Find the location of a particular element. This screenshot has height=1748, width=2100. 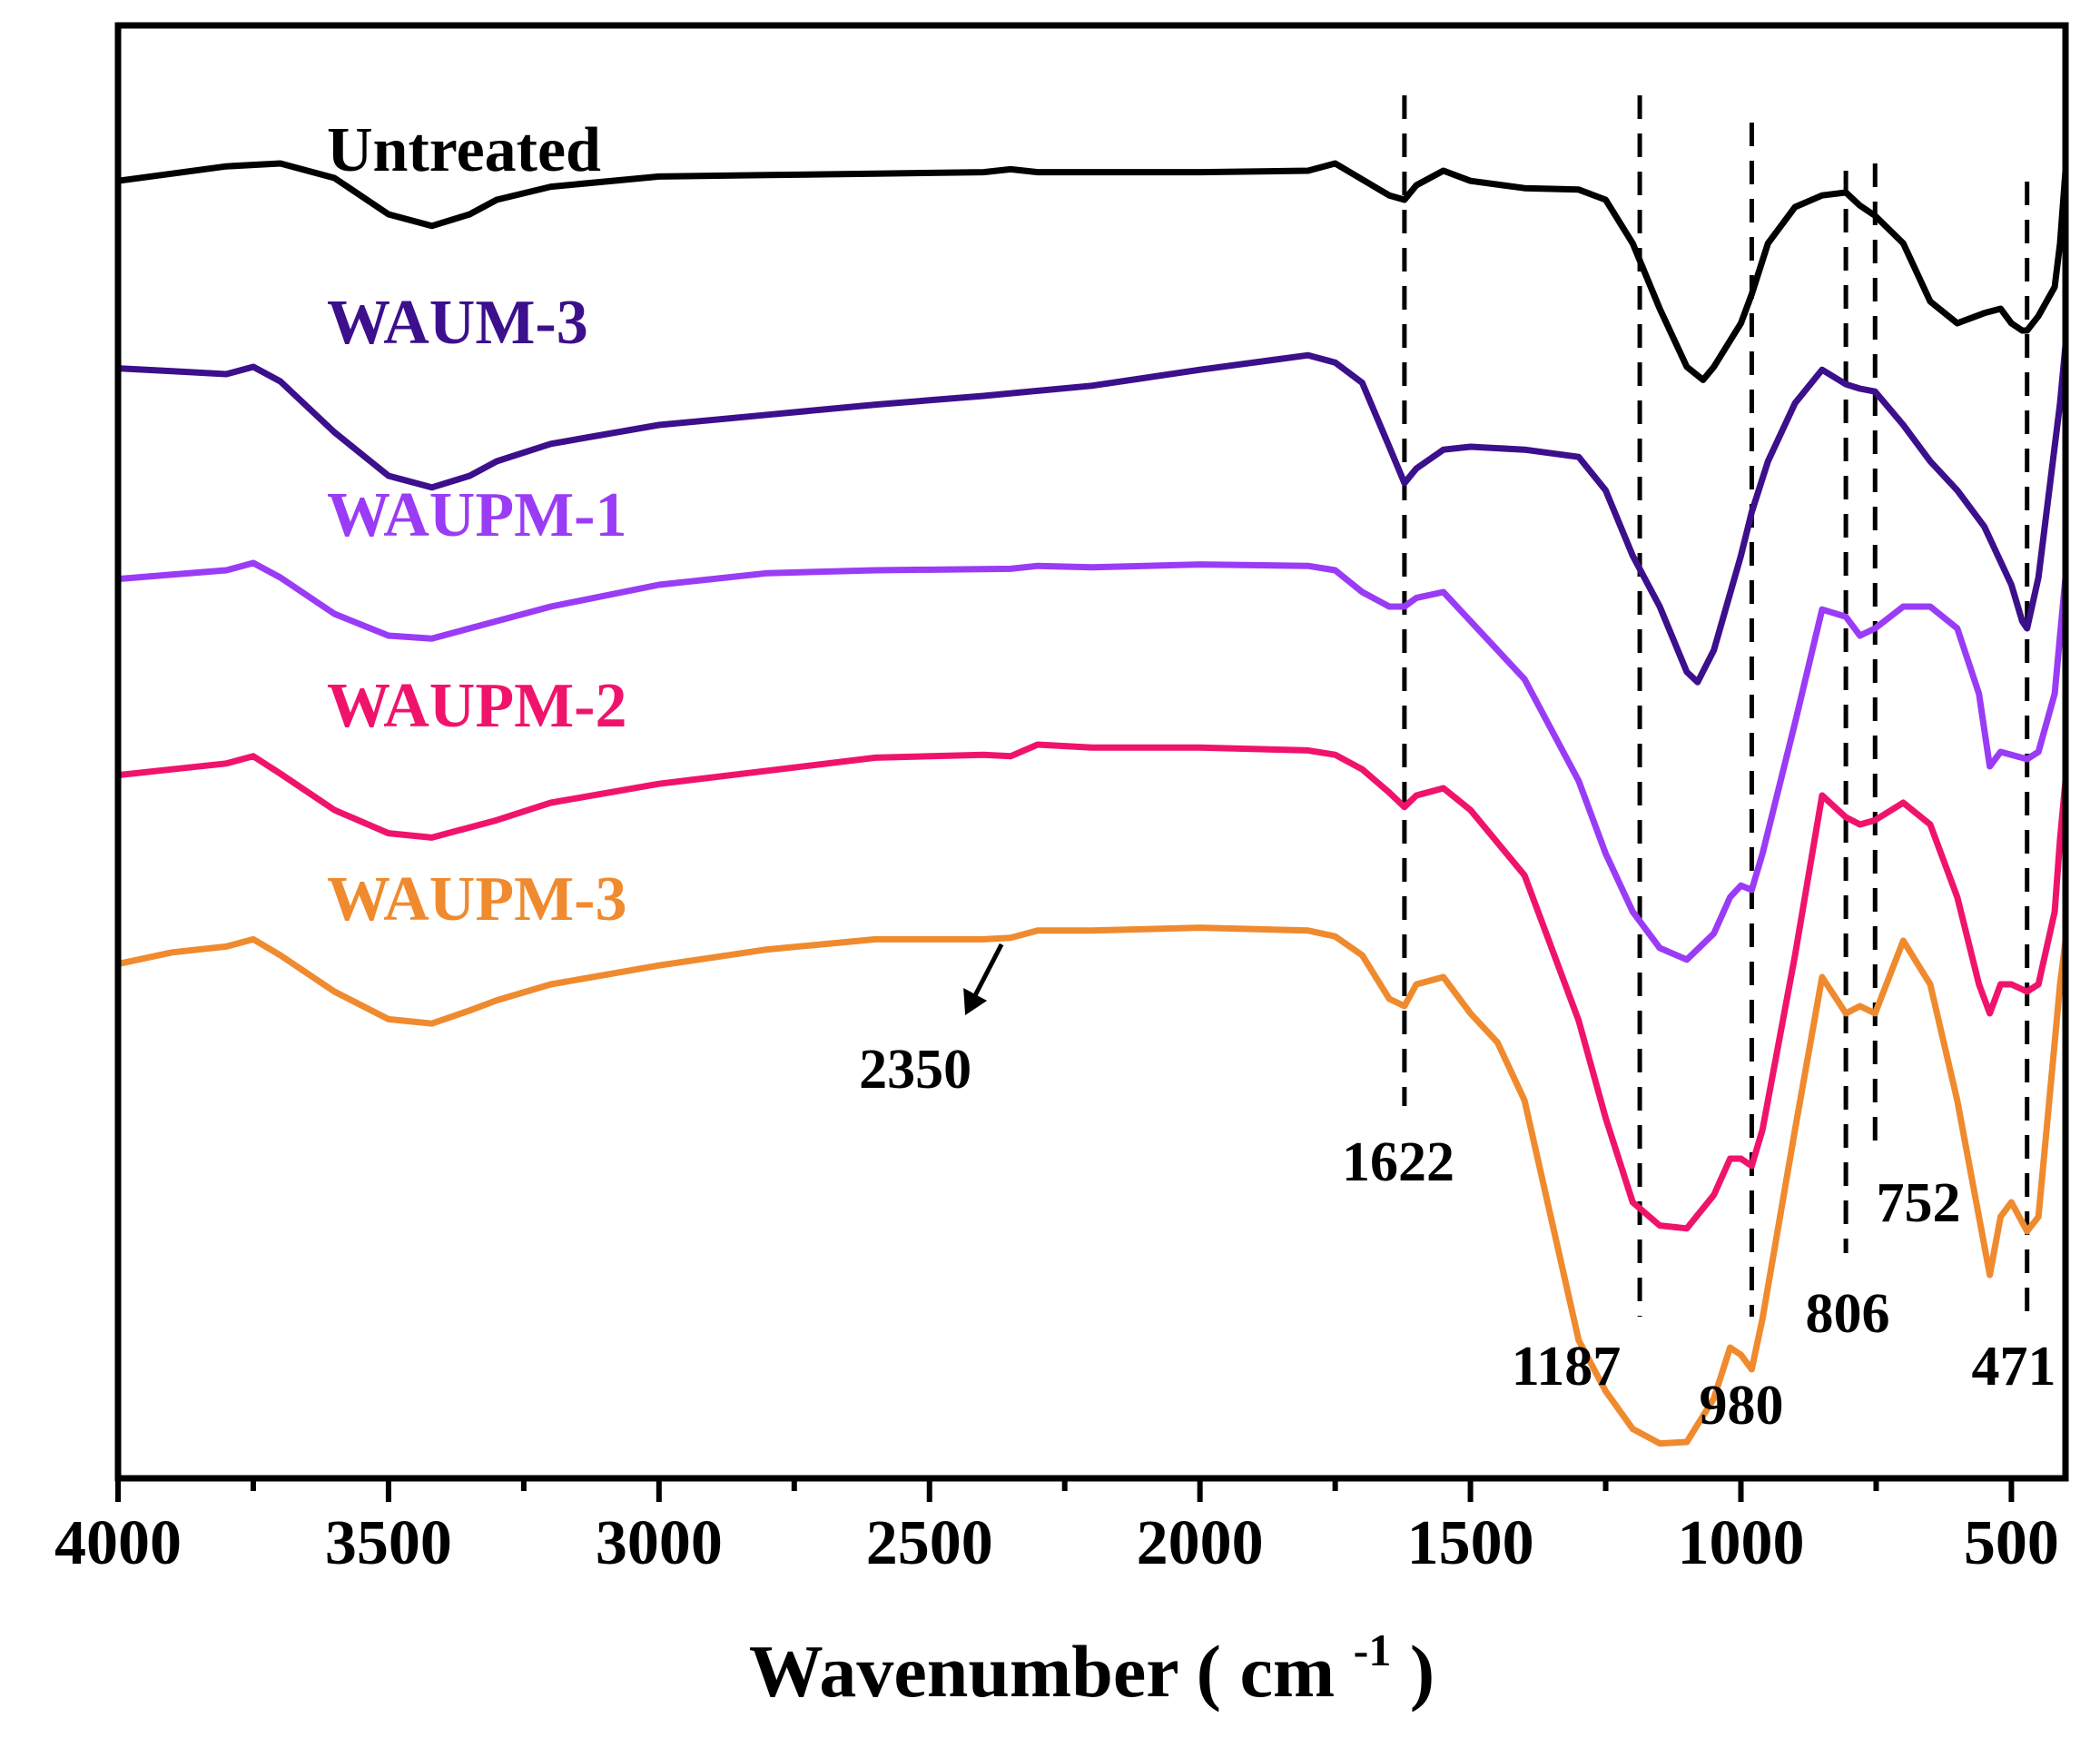

annotation-2350: 2350 is located at coordinates (932, 1022).